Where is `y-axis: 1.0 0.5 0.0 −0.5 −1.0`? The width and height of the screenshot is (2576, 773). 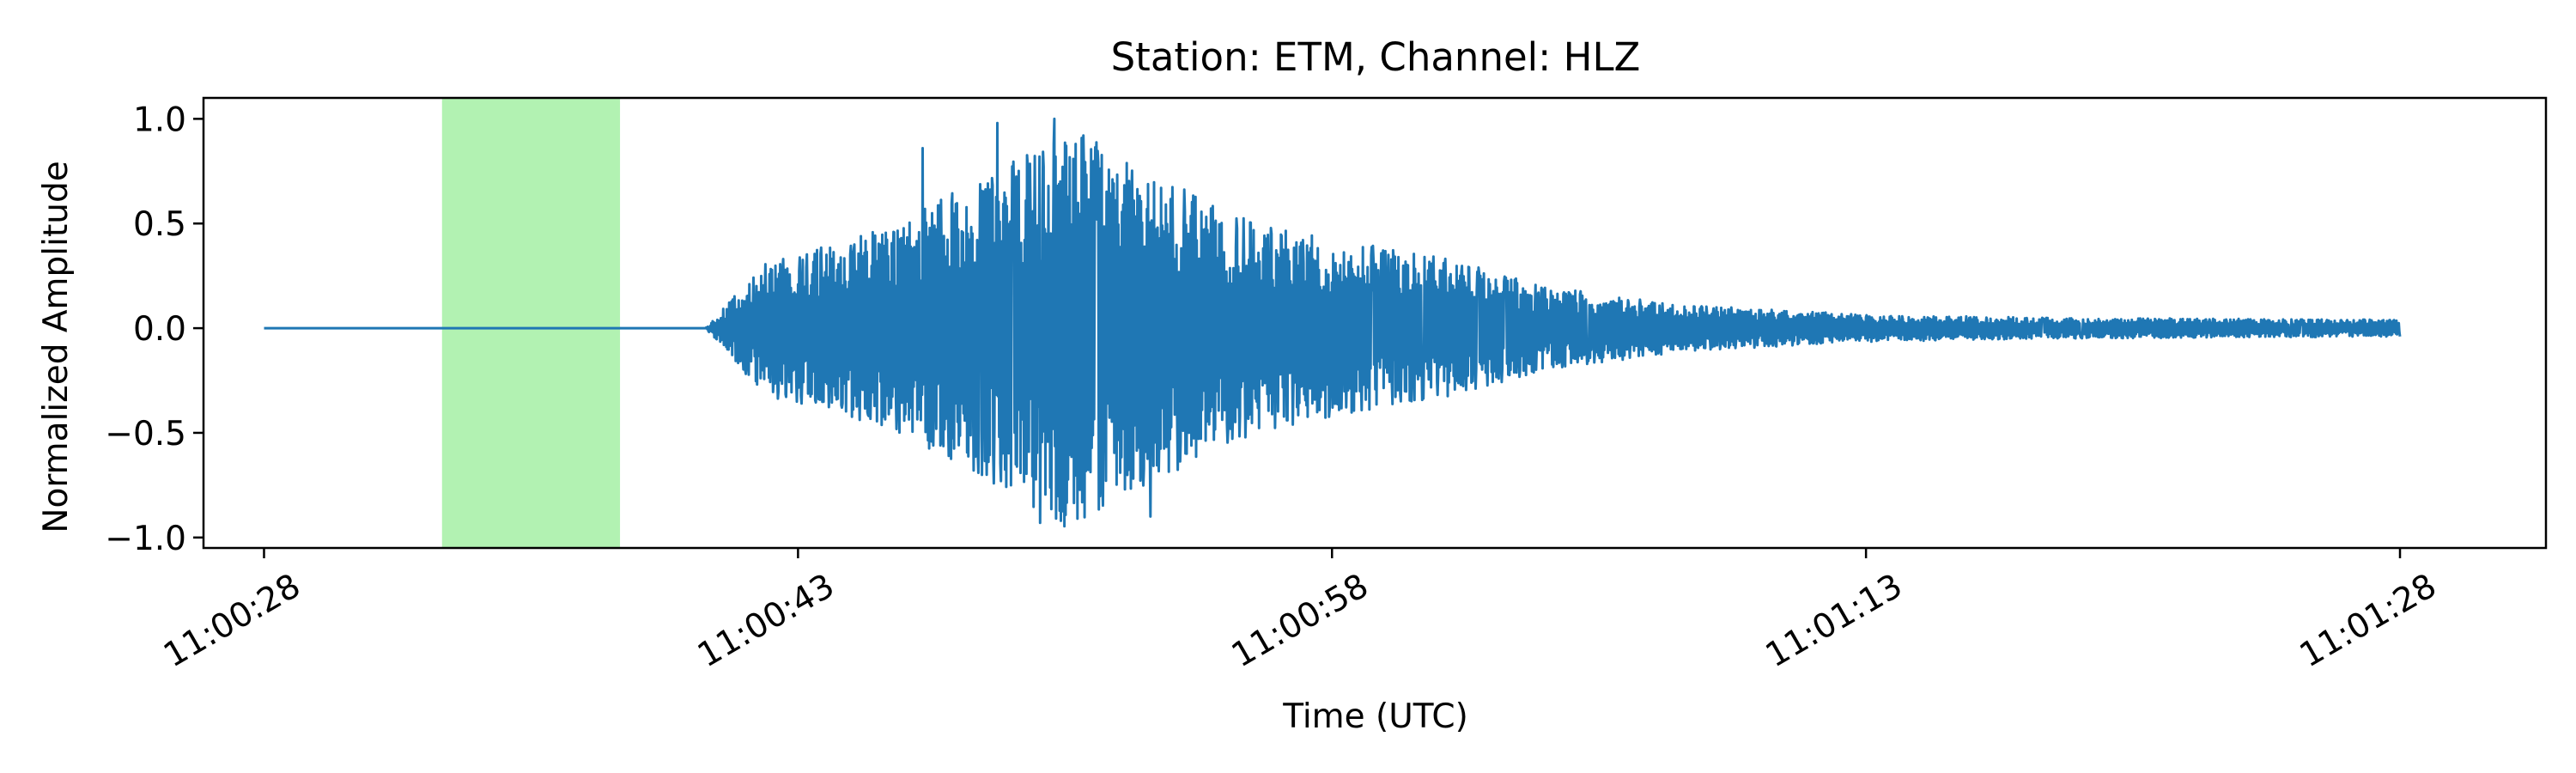 y-axis: 1.0 0.5 0.0 −0.5 −1.0 is located at coordinates (154, 329).